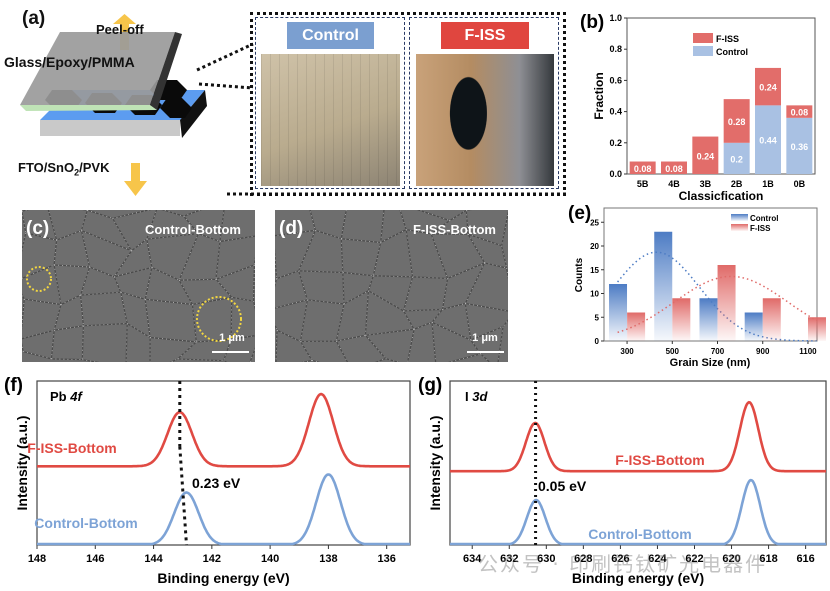 The width and height of the screenshot is (830, 591). I want to click on panel-b-letter: (b), so click(592, 22).